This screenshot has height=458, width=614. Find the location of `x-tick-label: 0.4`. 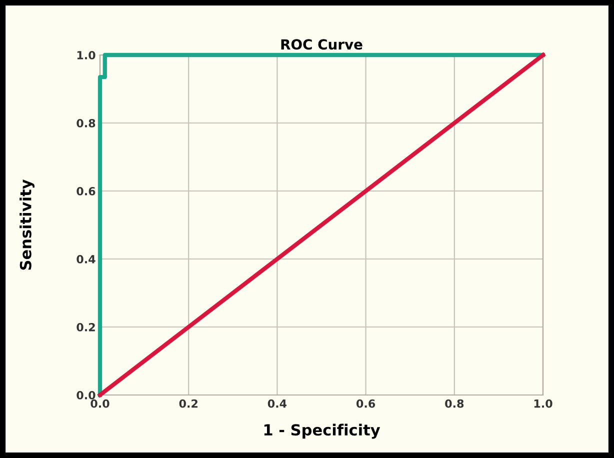

x-tick-label: 0.4 is located at coordinates (277, 403).